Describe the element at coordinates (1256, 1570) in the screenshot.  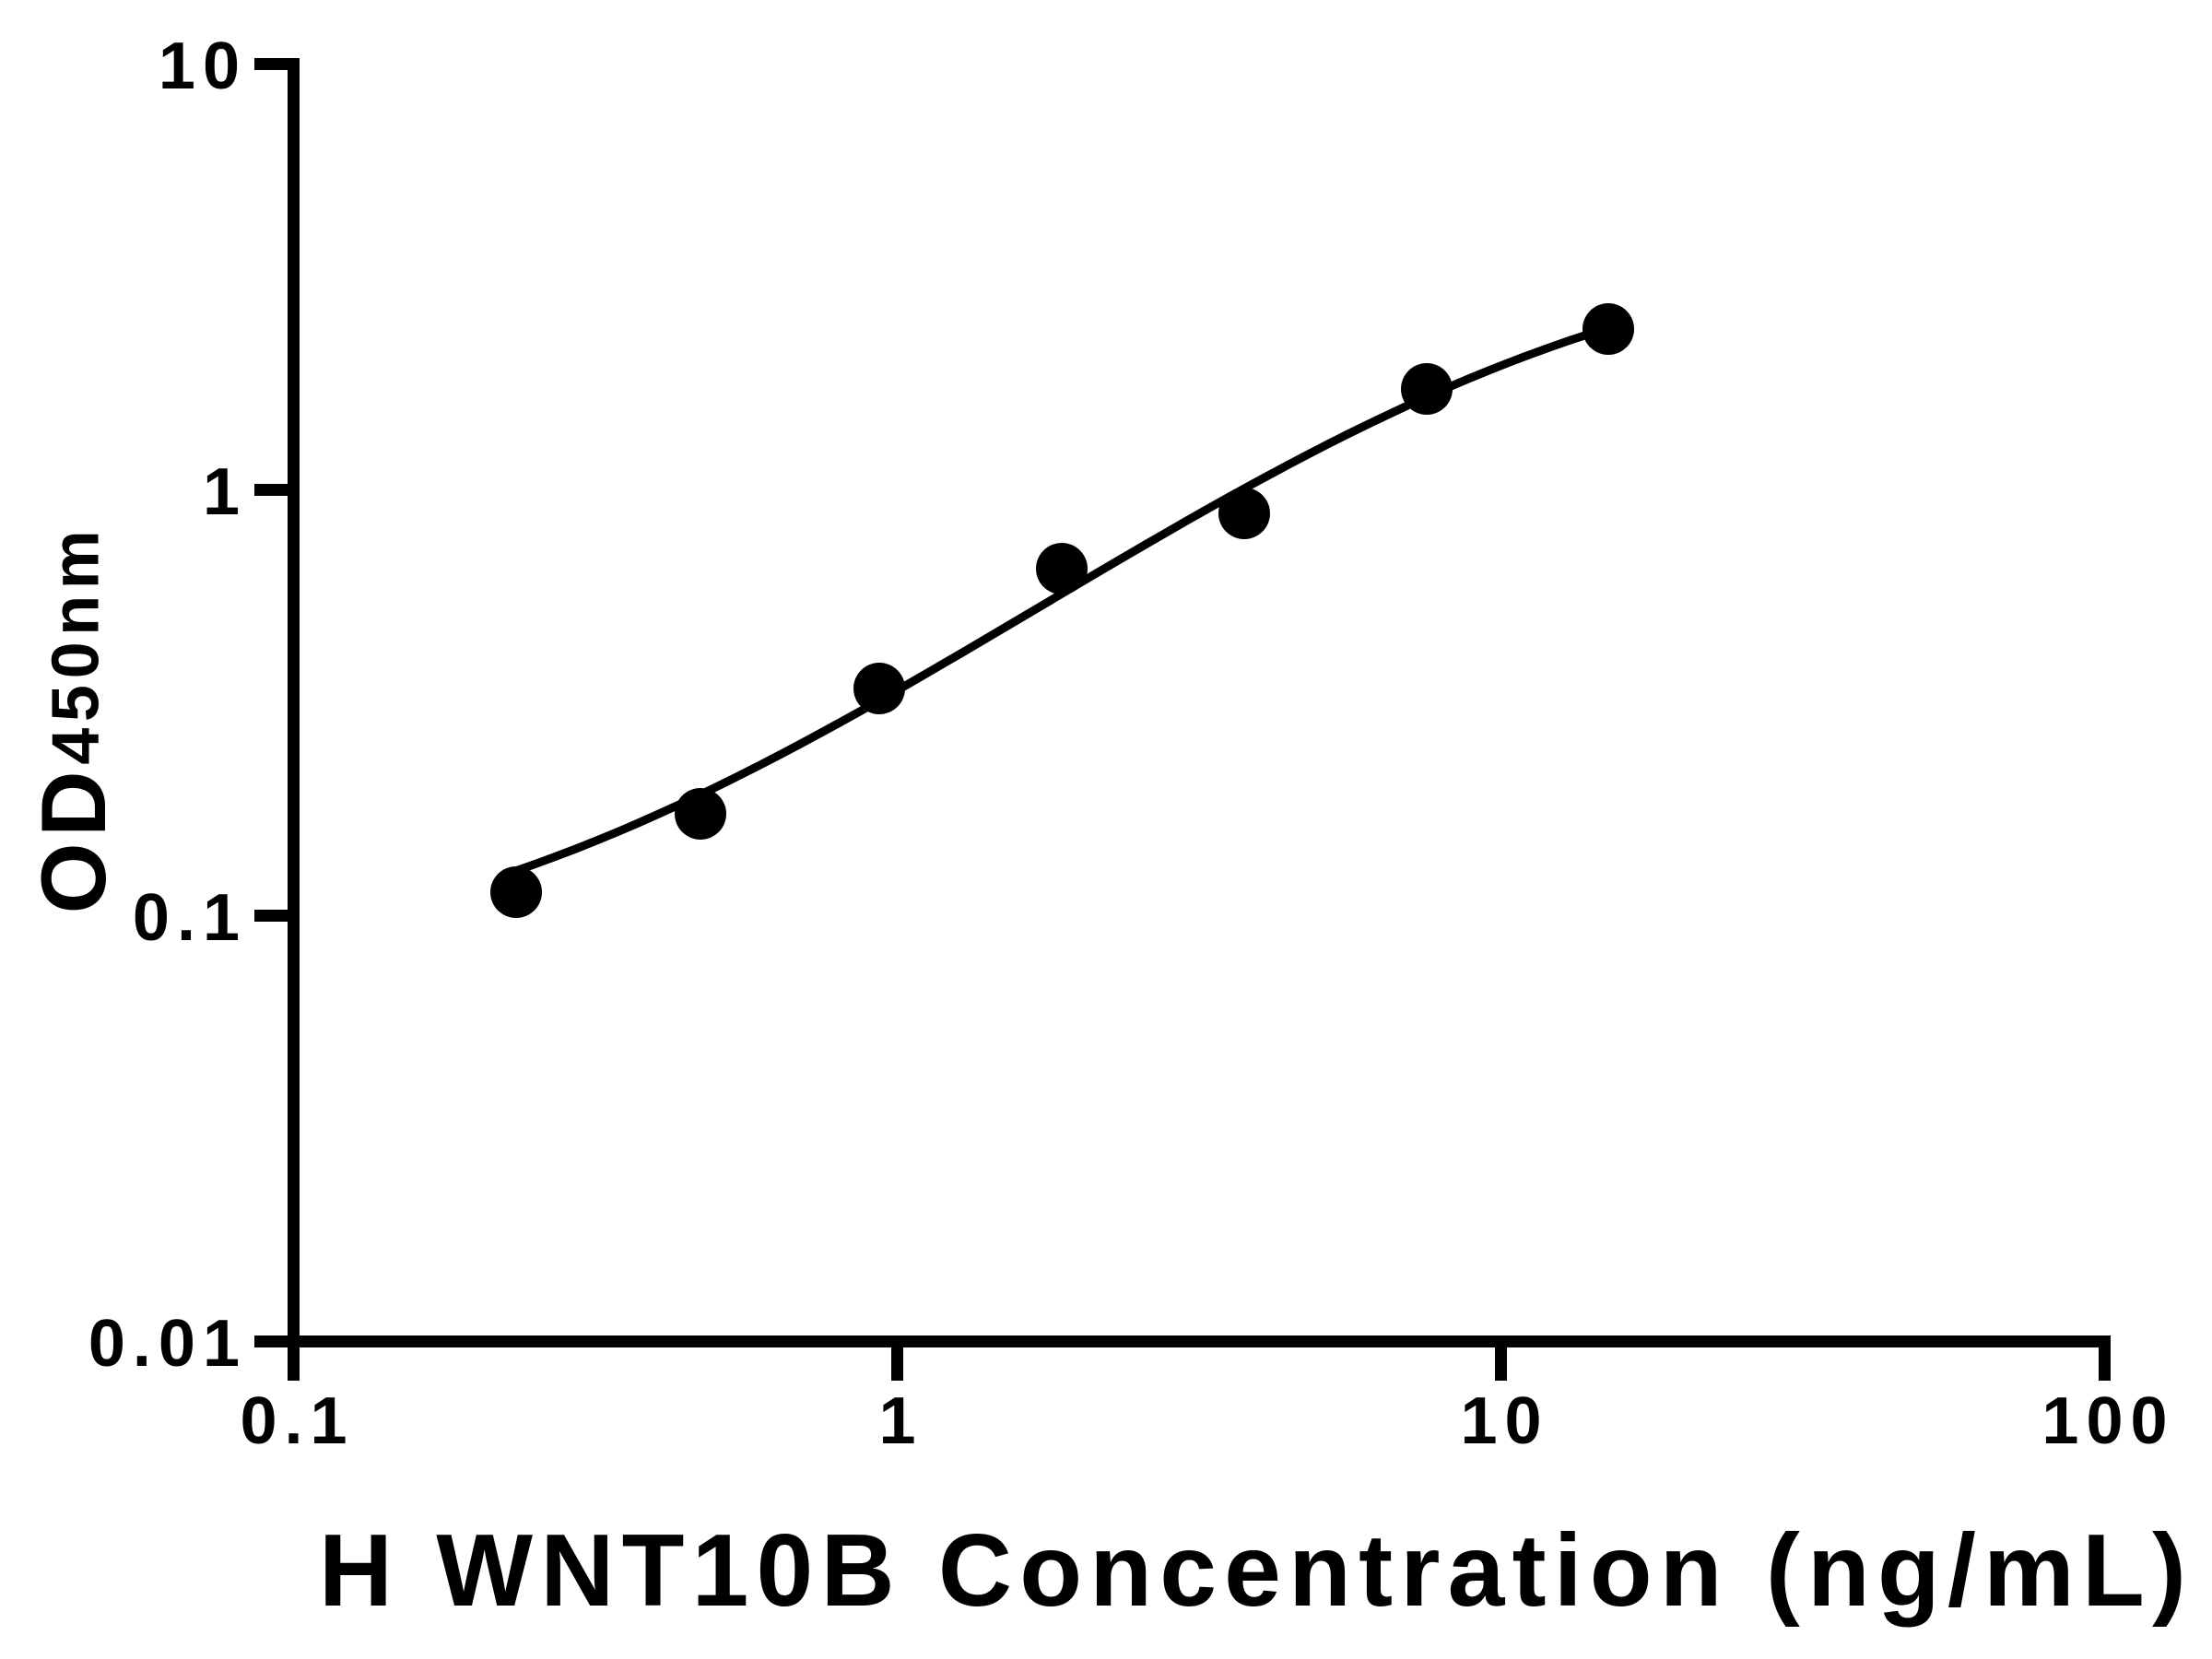
I see `svg-text: H WNT10B Concentration (ng/mL)` at that location.